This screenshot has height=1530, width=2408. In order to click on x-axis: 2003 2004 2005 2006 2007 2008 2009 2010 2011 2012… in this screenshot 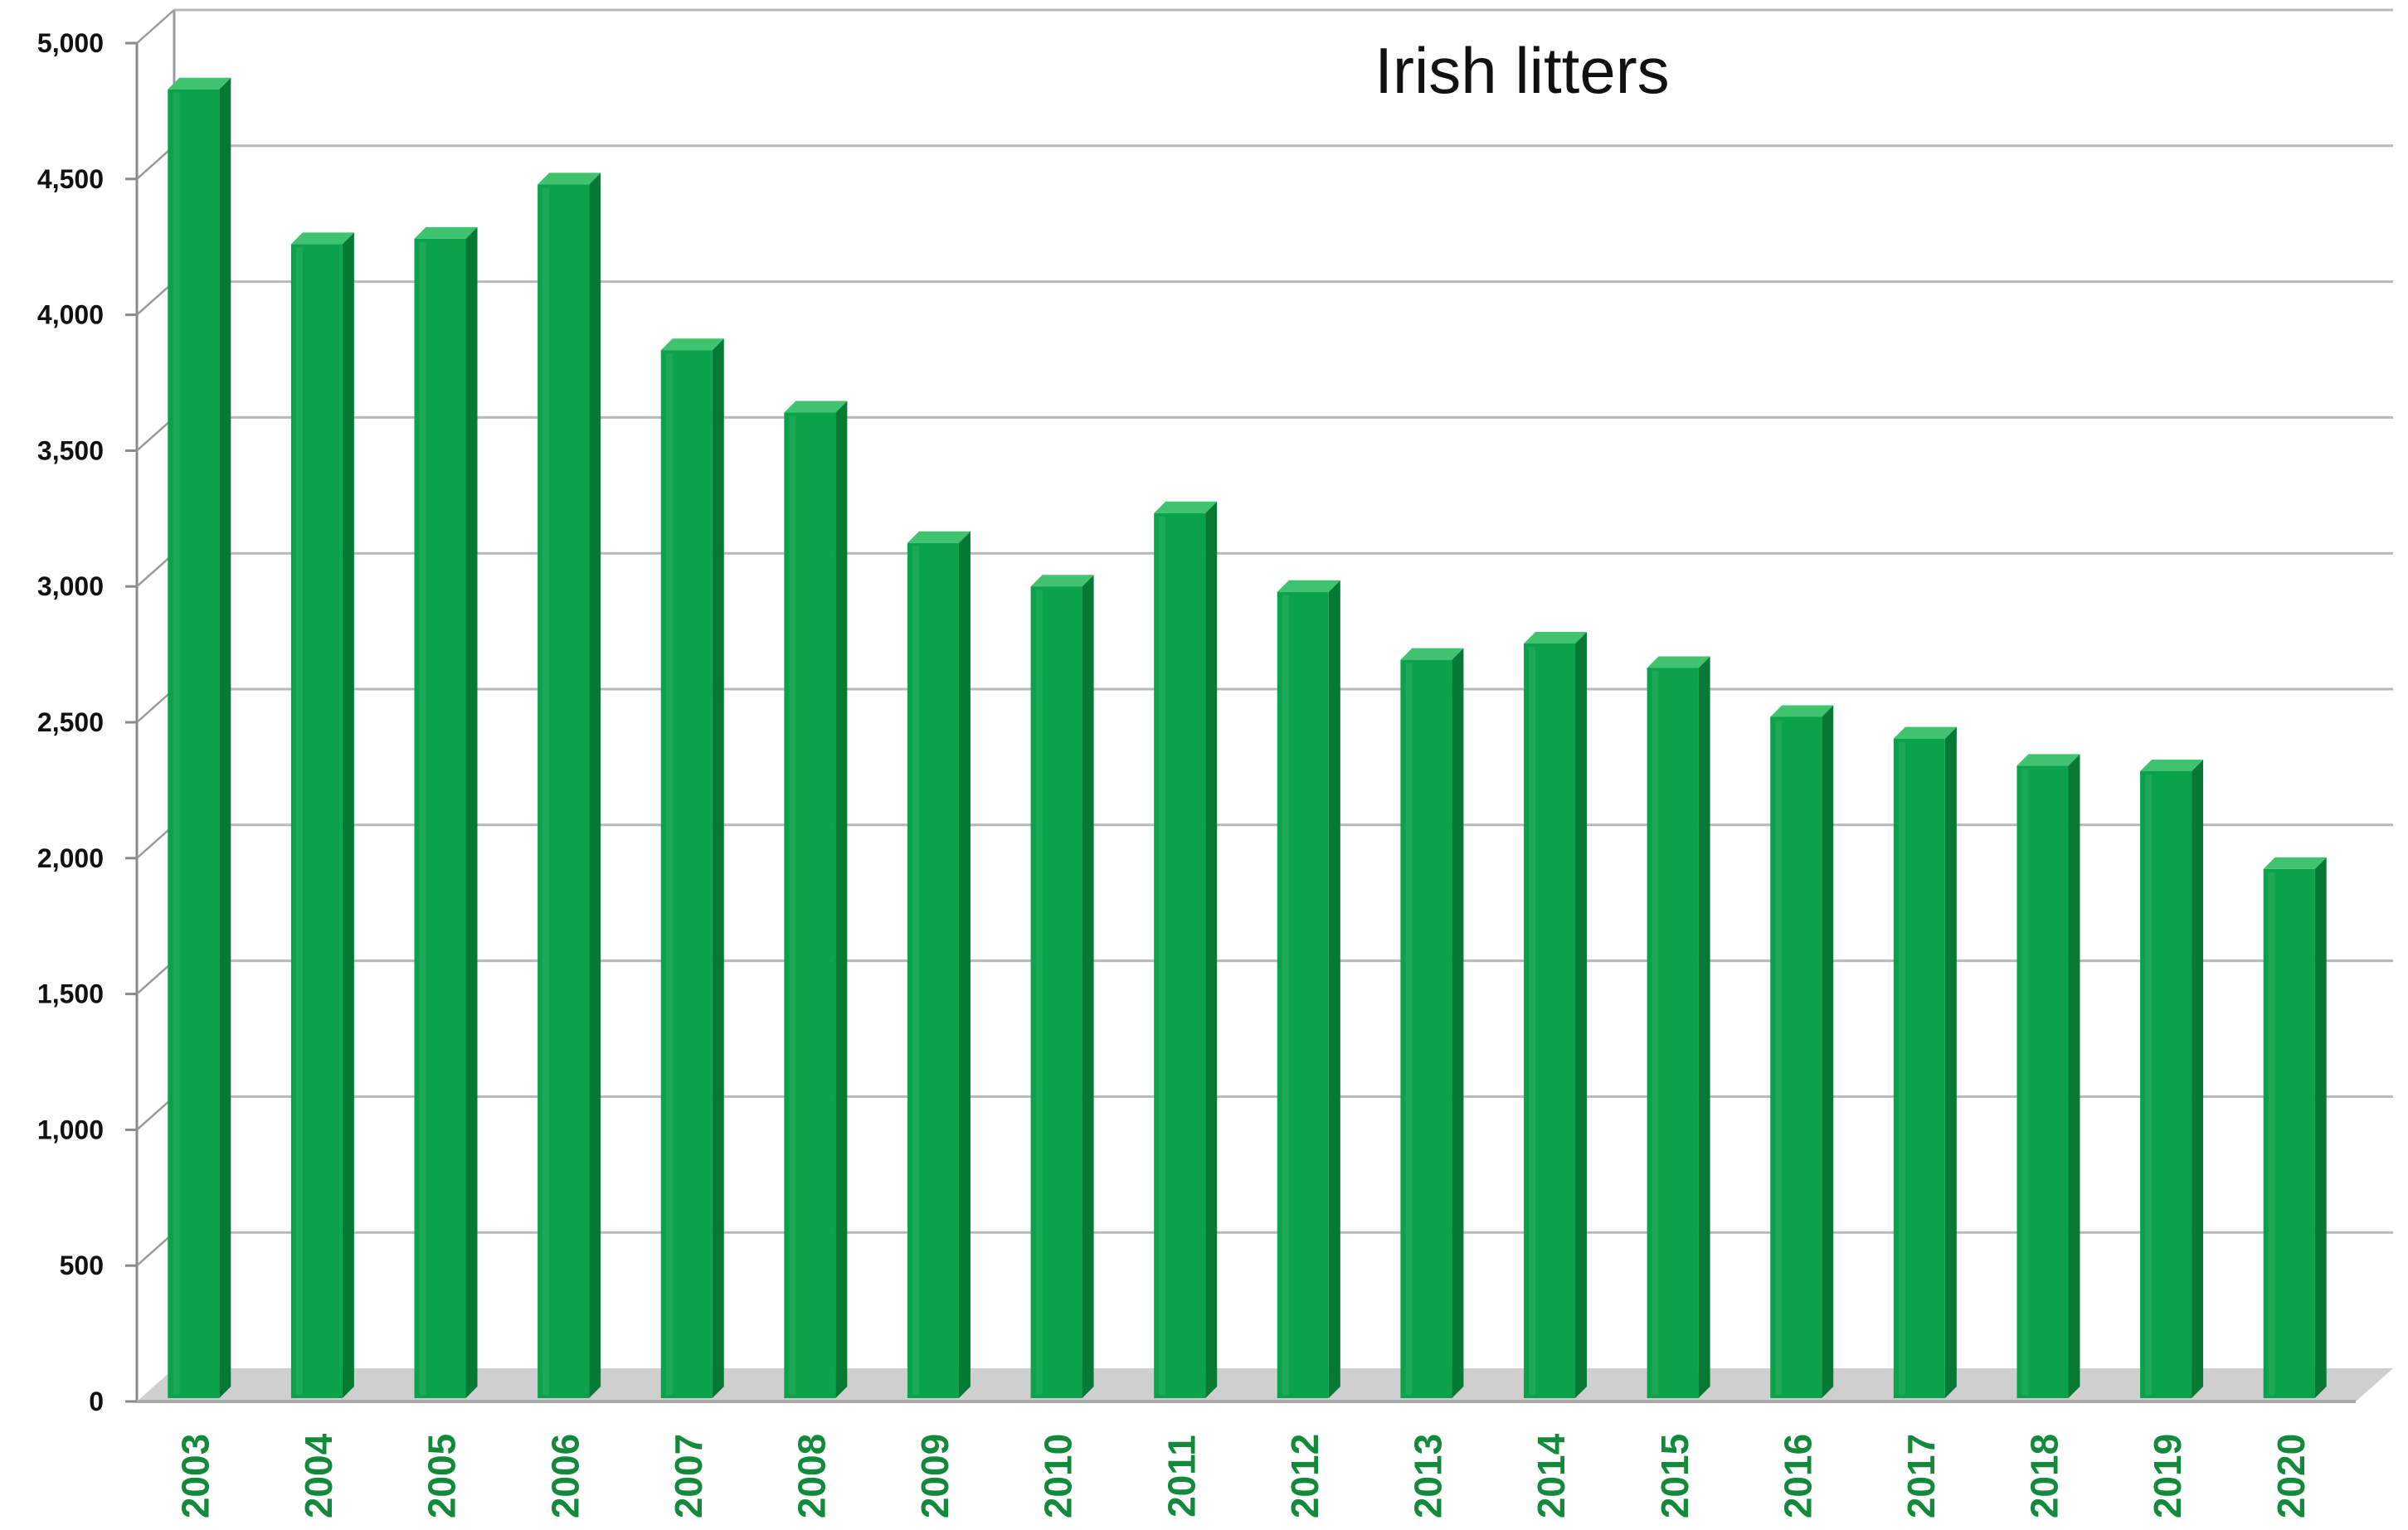, I will do `click(1242, 1475)`.